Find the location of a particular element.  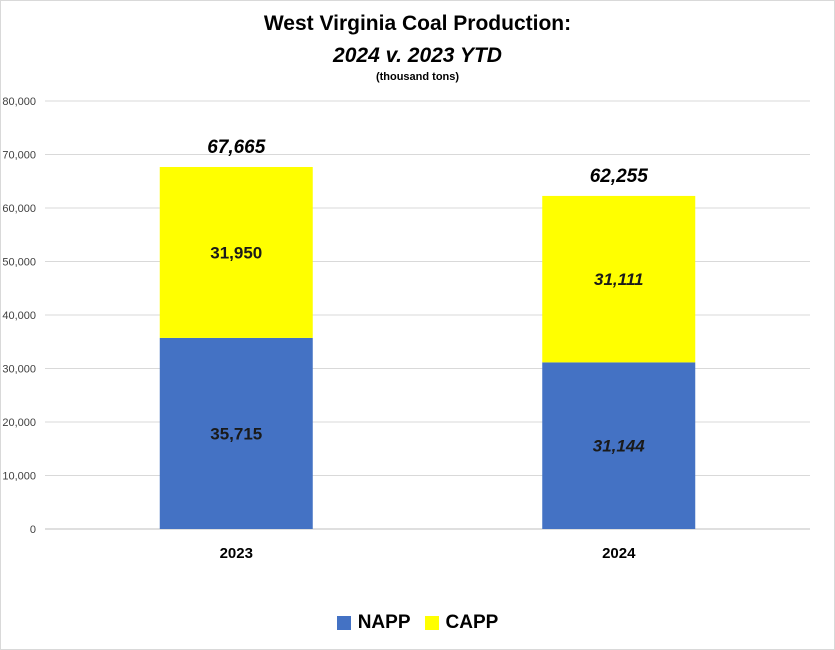

y-tick-label: 70,000 is located at coordinates (19, 156).